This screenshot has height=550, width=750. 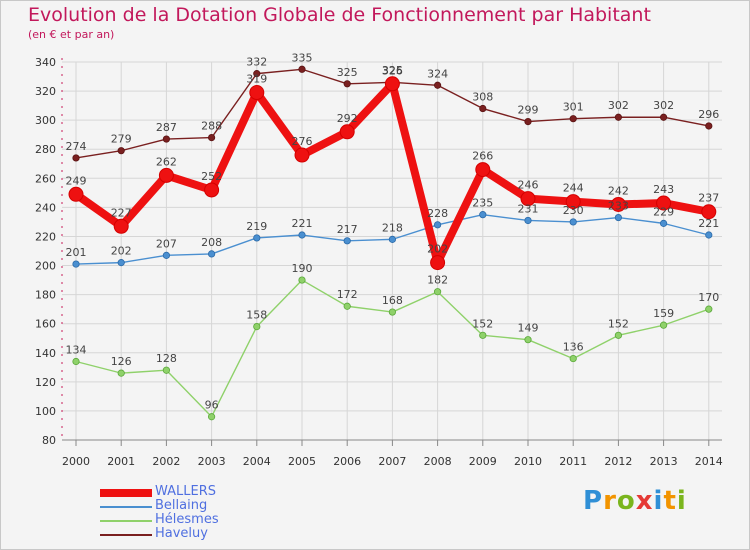 I want to click on logo-letter: r, so click(x=610, y=501).